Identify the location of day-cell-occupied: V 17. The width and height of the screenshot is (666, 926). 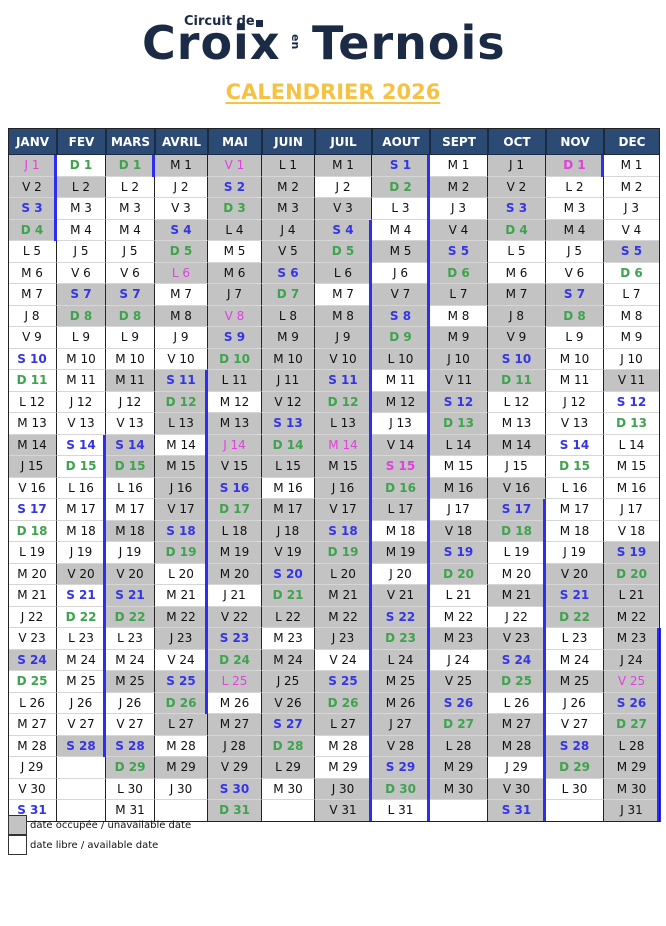
(343, 510).